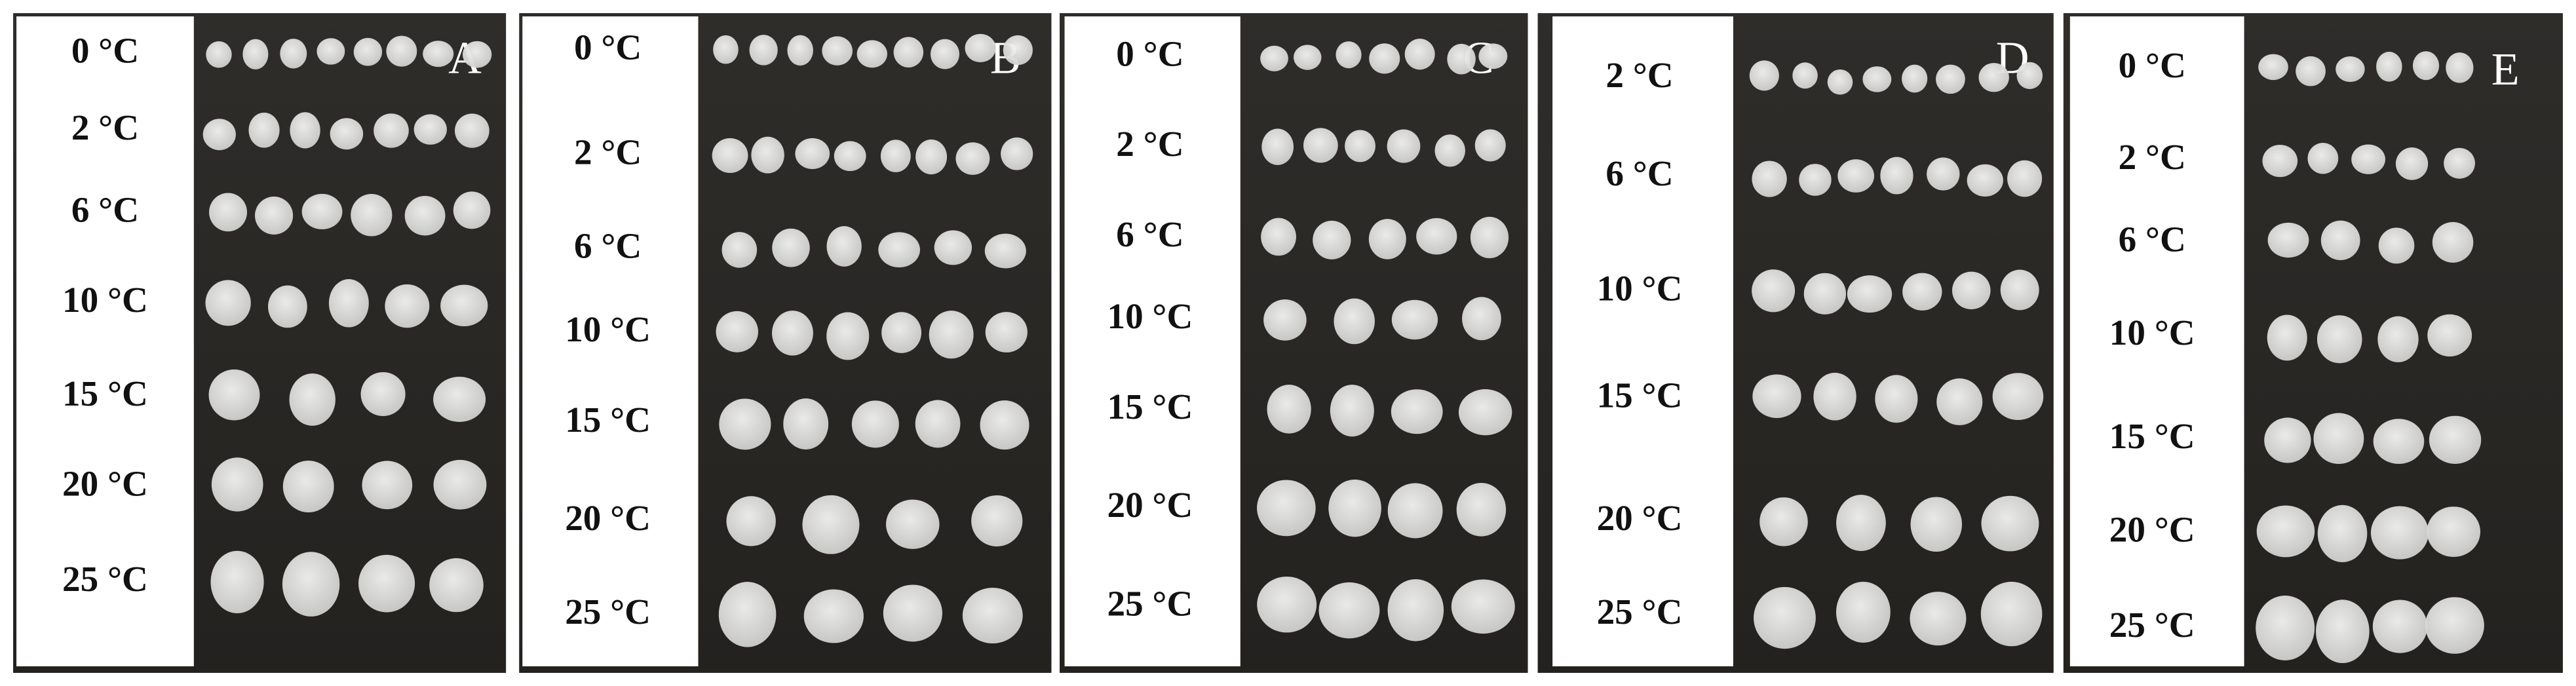 The width and height of the screenshot is (2576, 686). What do you see at coordinates (2505, 69) in the screenshot?
I see `panel-letter: E` at bounding box center [2505, 69].